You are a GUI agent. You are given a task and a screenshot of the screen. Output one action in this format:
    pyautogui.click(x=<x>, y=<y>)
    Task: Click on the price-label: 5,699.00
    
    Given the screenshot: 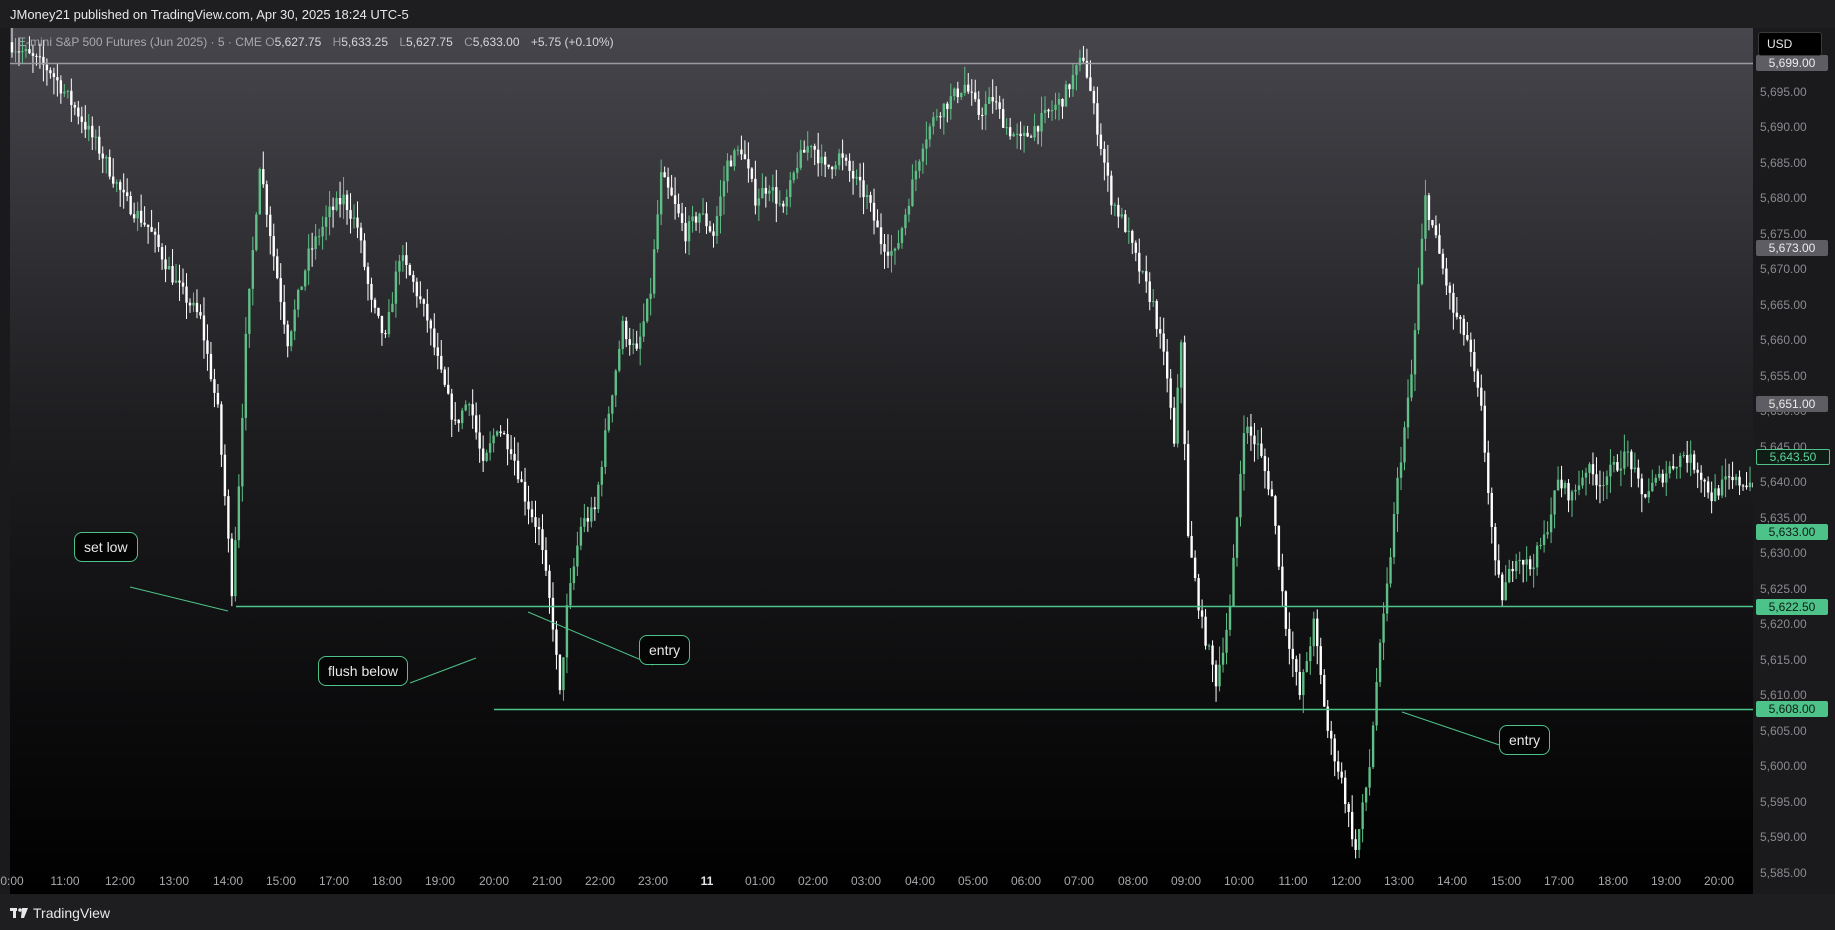 What is the action you would take?
    pyautogui.click(x=1792, y=63)
    